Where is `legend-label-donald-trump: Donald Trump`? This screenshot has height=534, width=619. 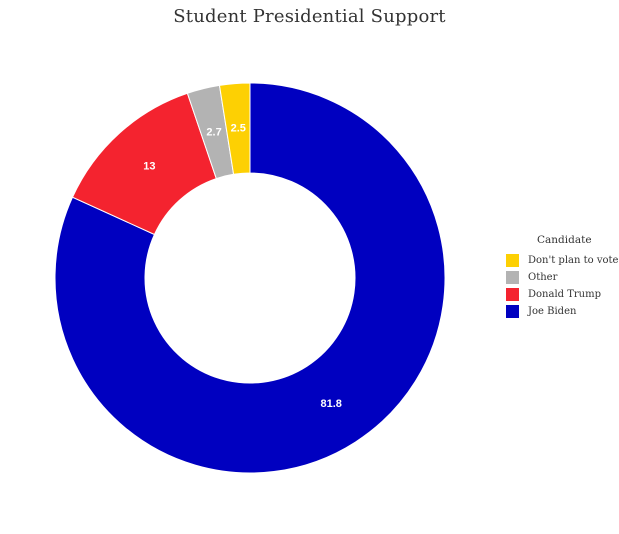 legend-label-donald-trump: Donald Trump is located at coordinates (564, 294).